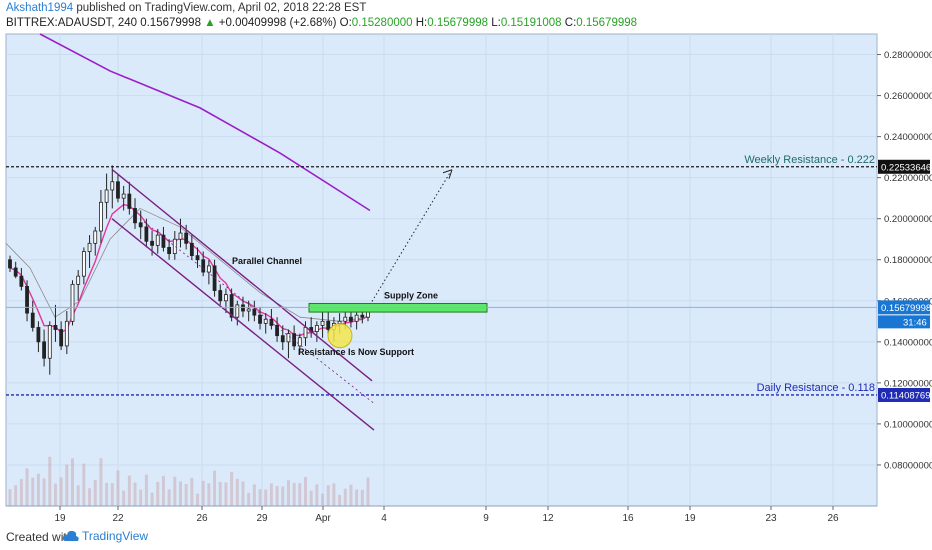  I want to click on y-tick-label: 0.08000000, so click(908, 465).